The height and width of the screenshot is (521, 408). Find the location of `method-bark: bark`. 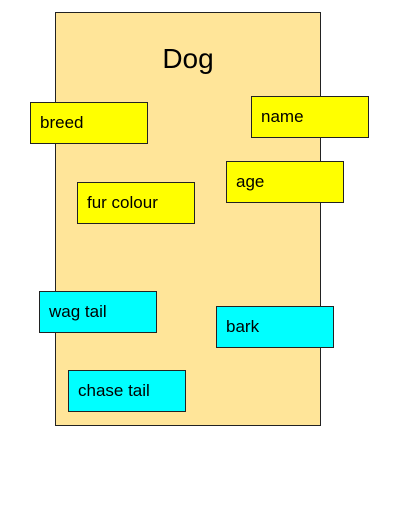

method-bark: bark is located at coordinates (275, 327).